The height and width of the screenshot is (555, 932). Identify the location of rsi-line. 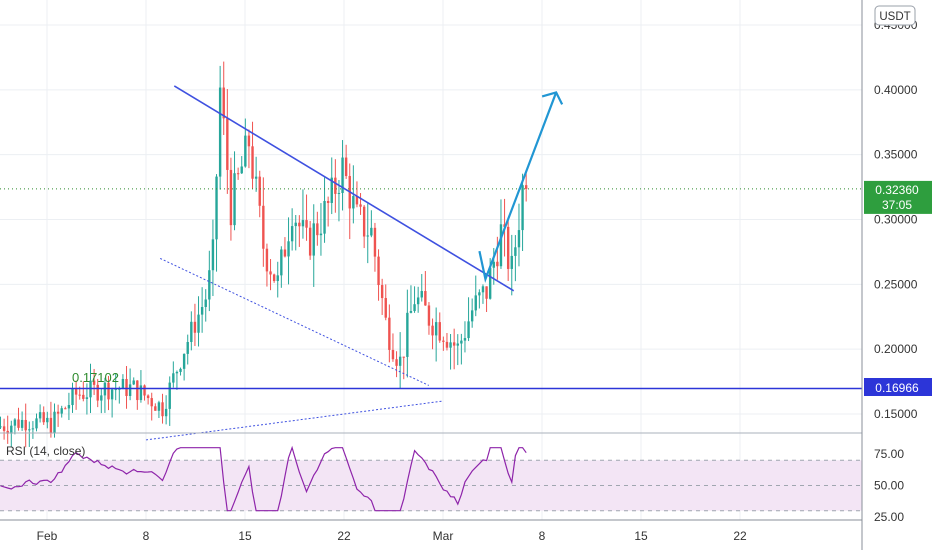
(263, 478).